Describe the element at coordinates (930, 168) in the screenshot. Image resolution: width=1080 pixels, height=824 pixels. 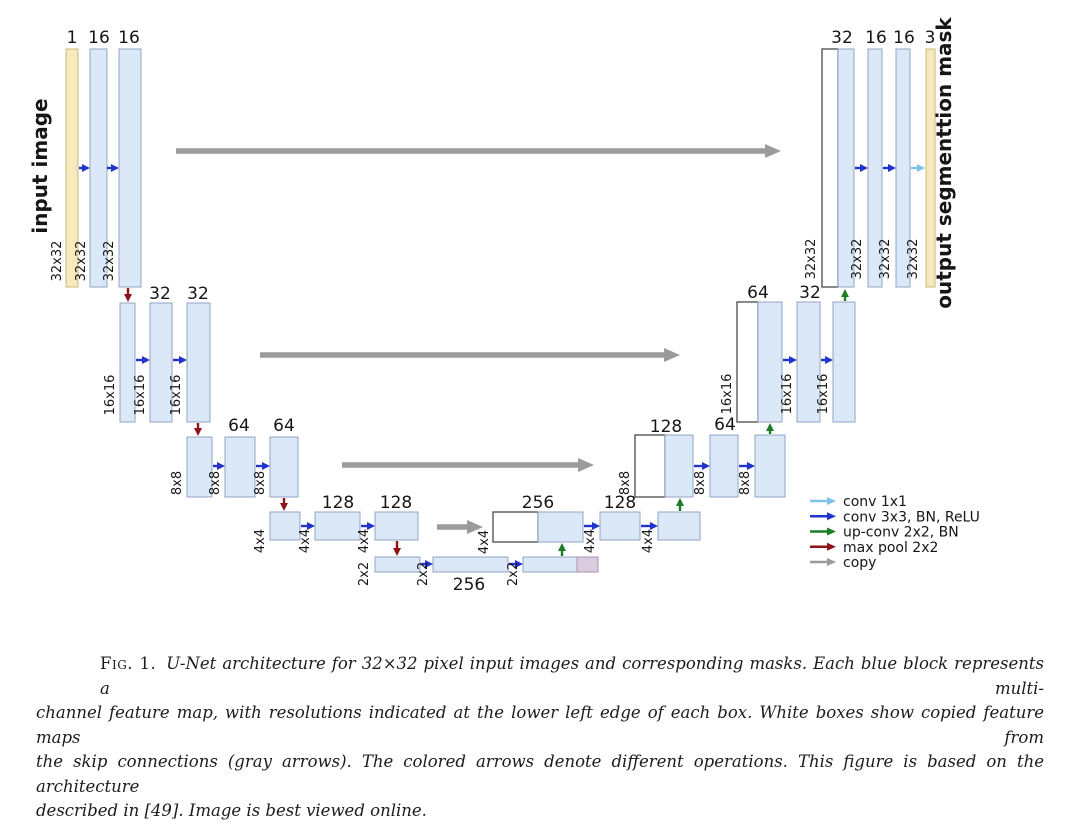
I see `output-mask-block` at that location.